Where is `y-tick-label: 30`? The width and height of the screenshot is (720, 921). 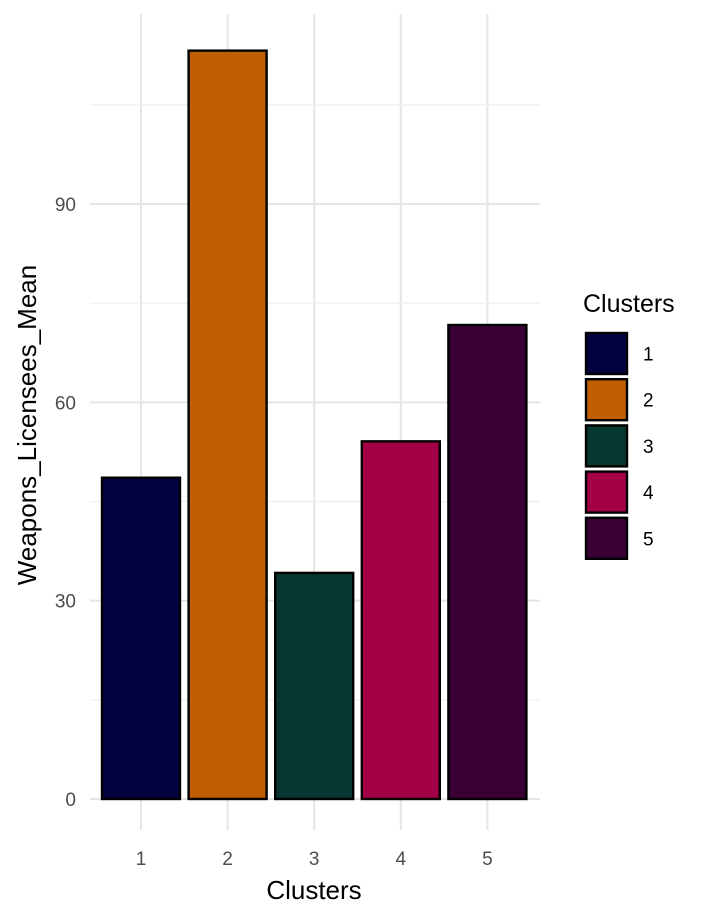 y-tick-label: 30 is located at coordinates (65, 602).